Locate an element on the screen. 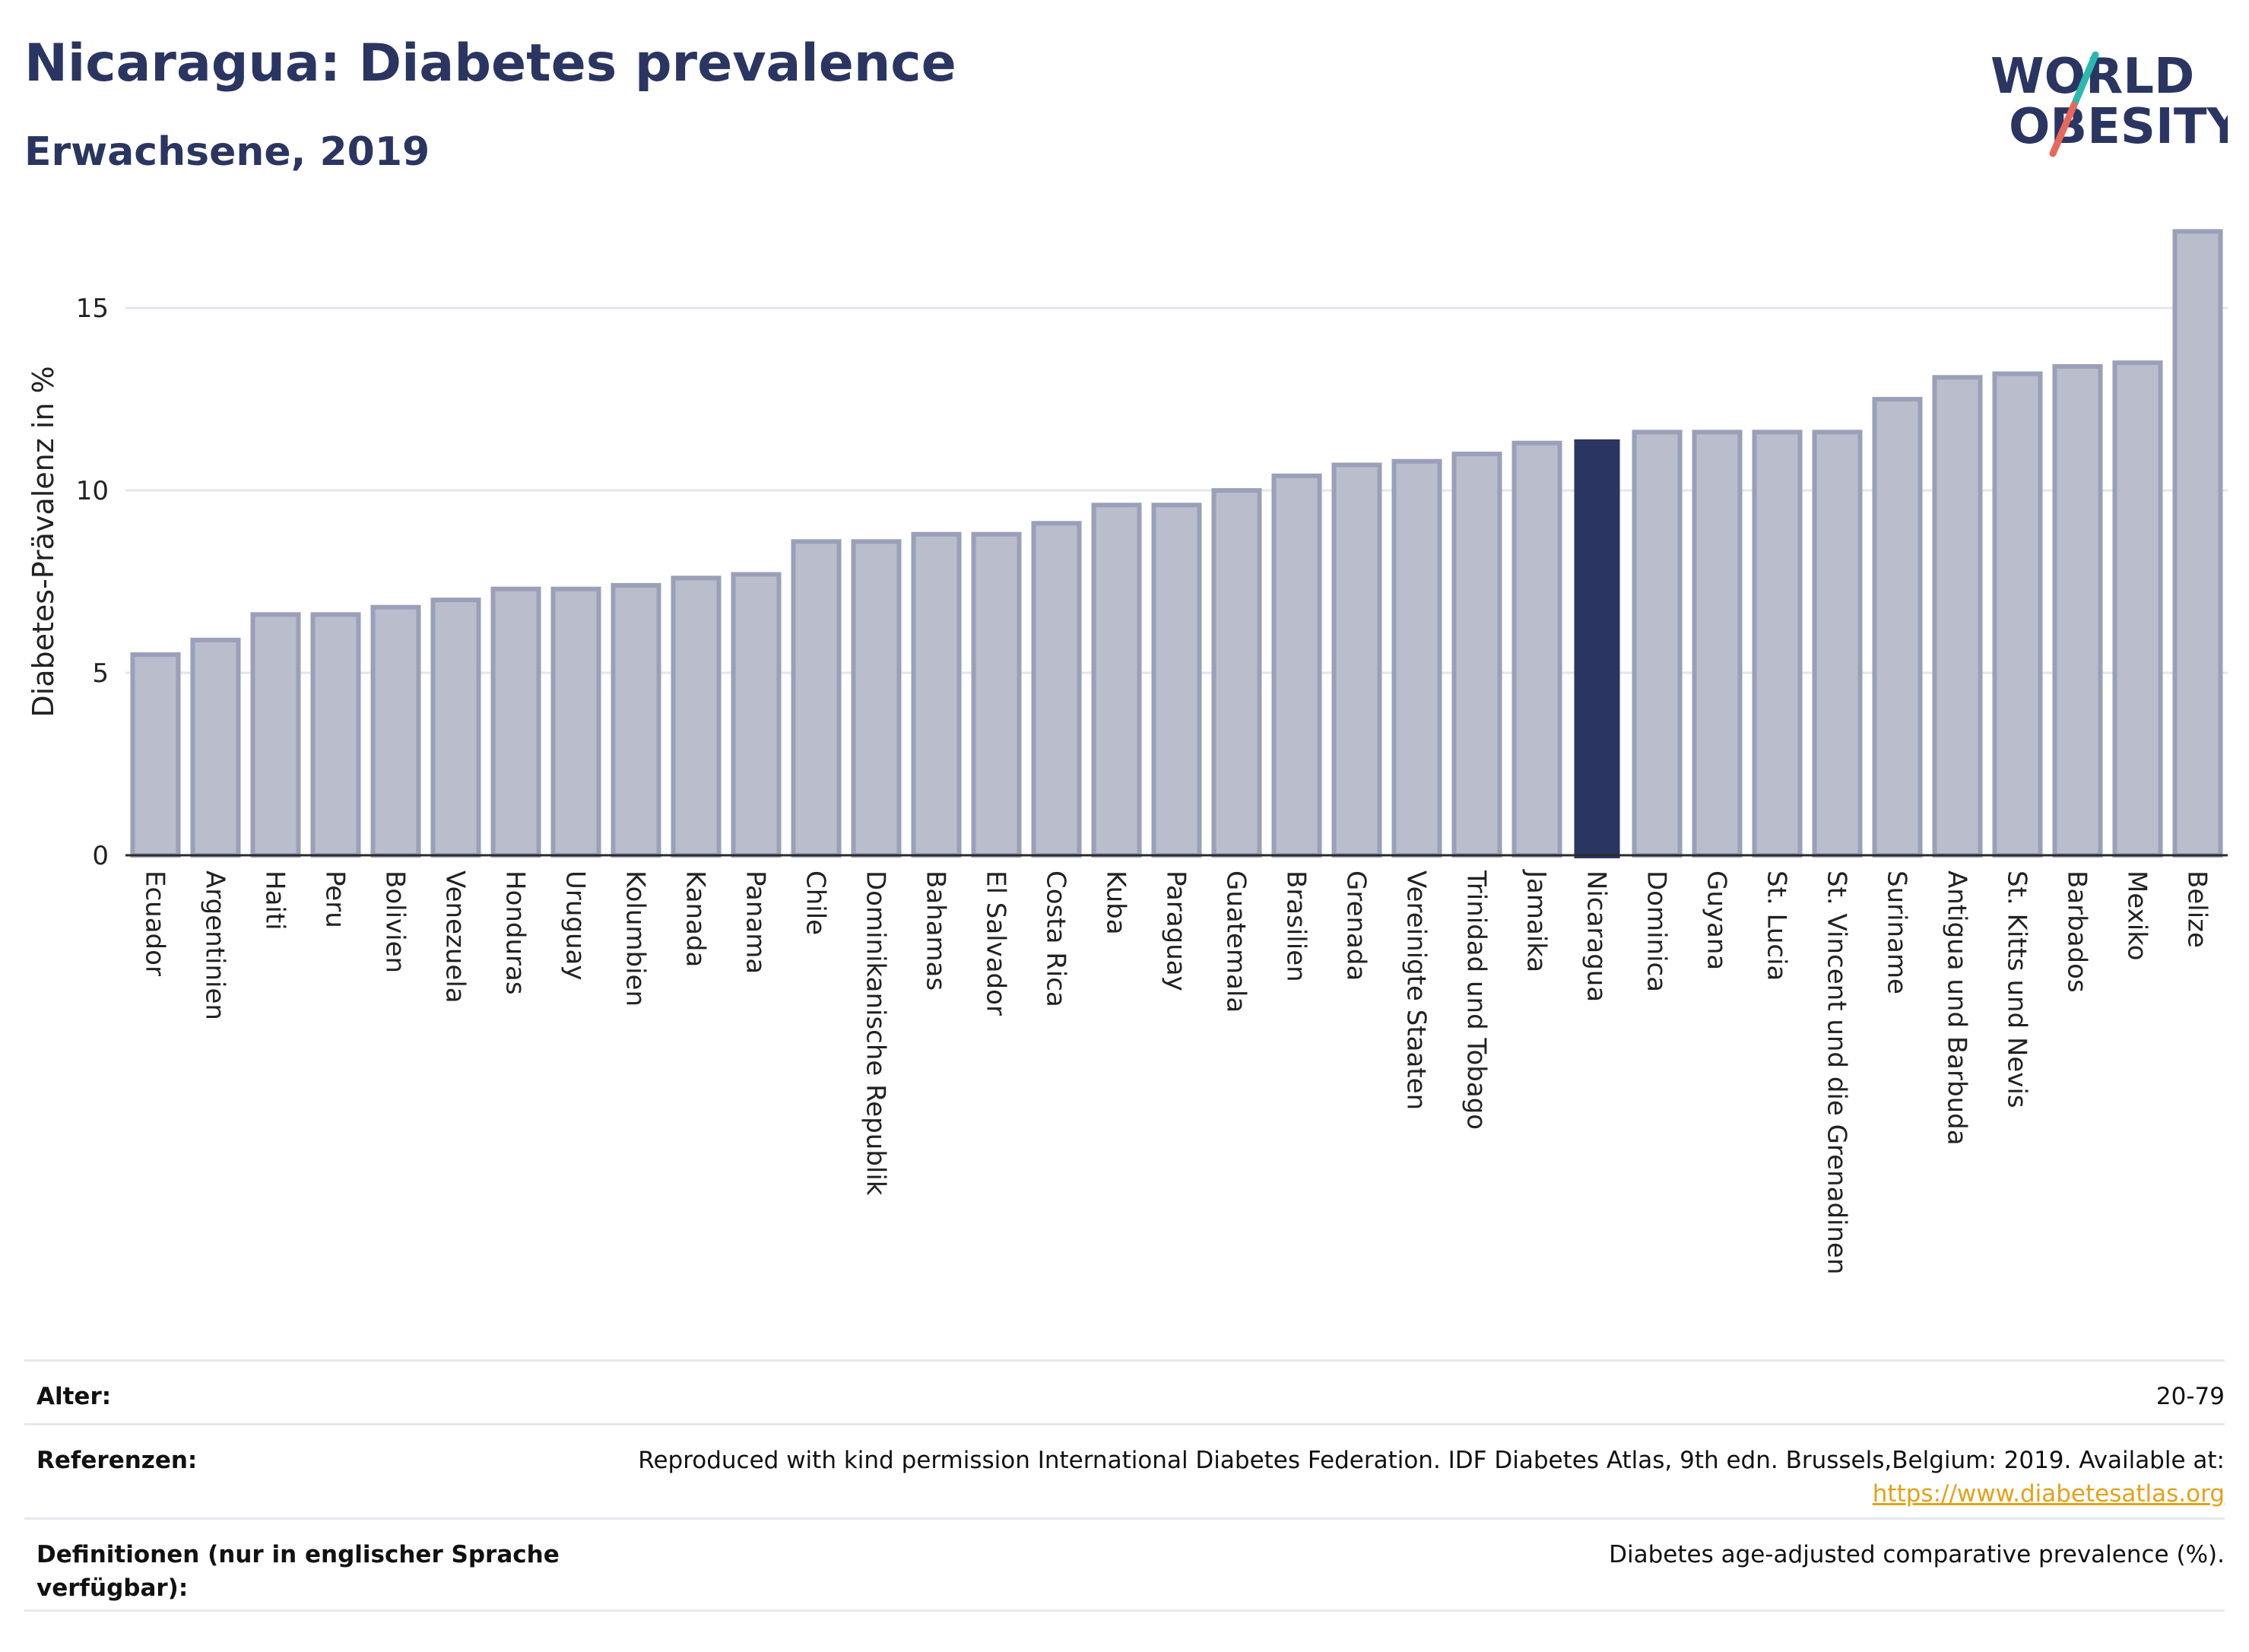 This screenshot has width=2249, height=1652. x-tick-label: Dominica is located at coordinates (1657, 931).